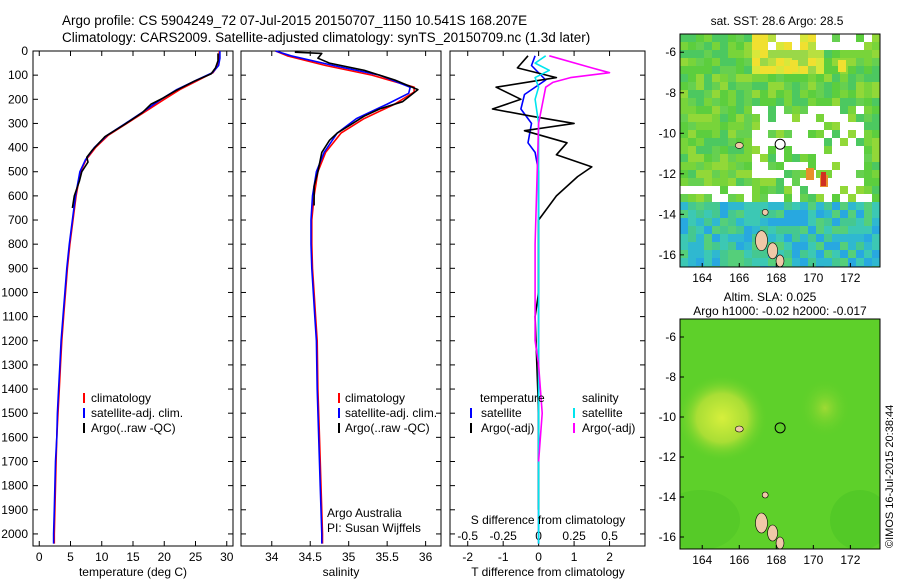 This screenshot has width=900, height=580. I want to click on temperature-xlabel: temperature (deg C), so click(133, 572).